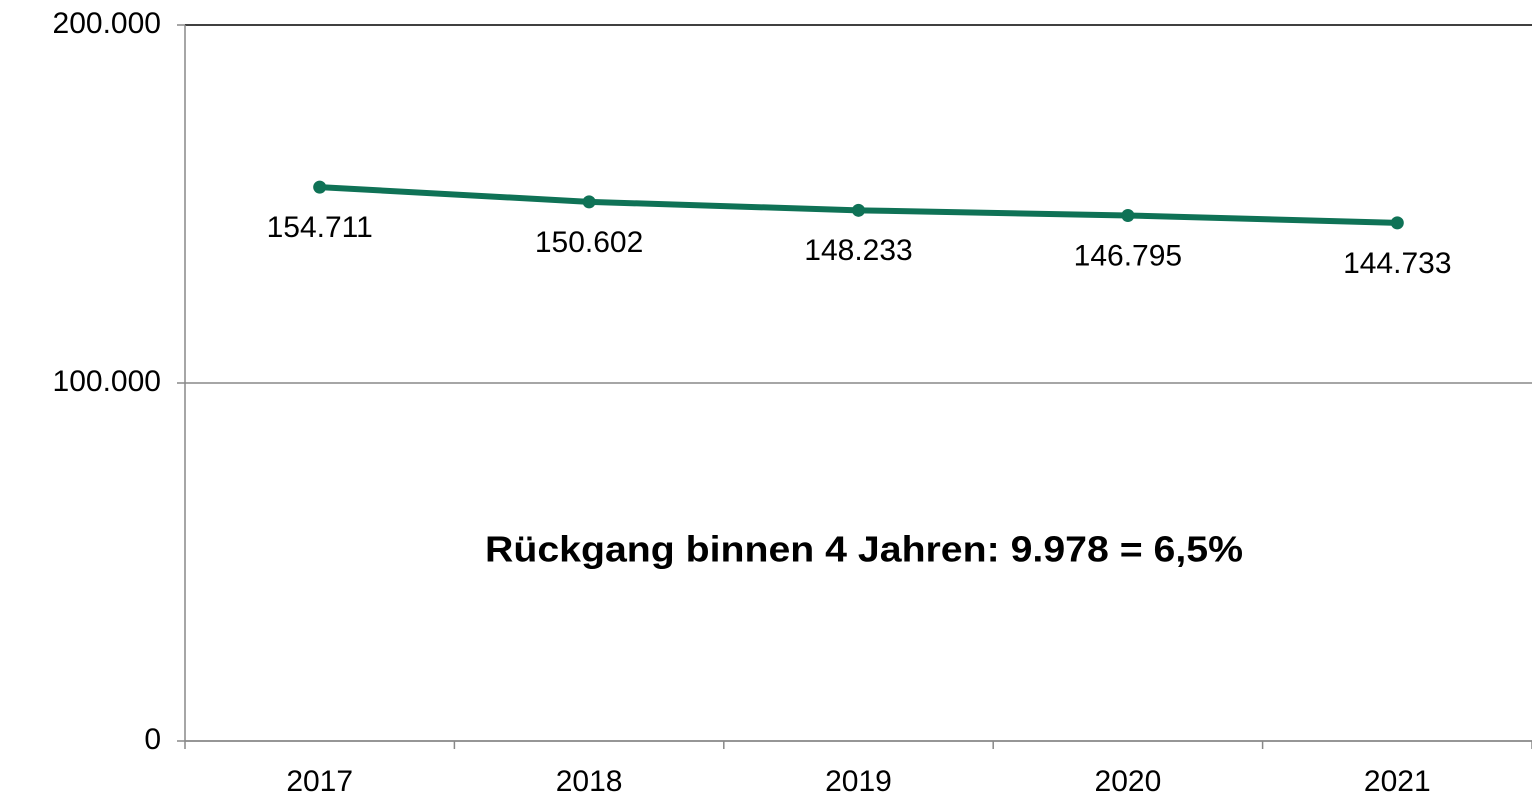 This screenshot has width=1532, height=802. I want to click on data-label: 146.795, so click(1128, 255).